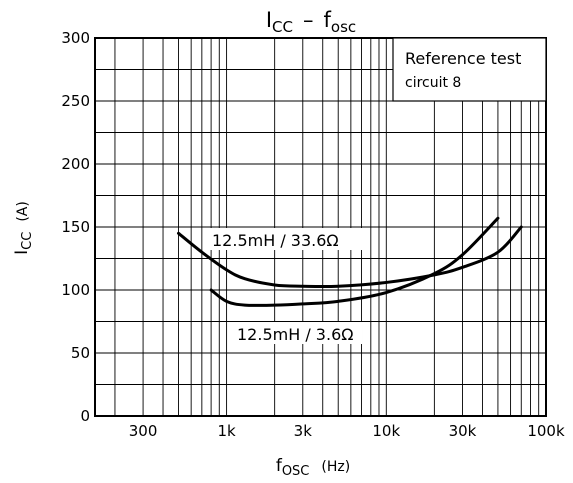 The height and width of the screenshot is (483, 573). I want to click on reference-line-1: Reference test, so click(463, 58).